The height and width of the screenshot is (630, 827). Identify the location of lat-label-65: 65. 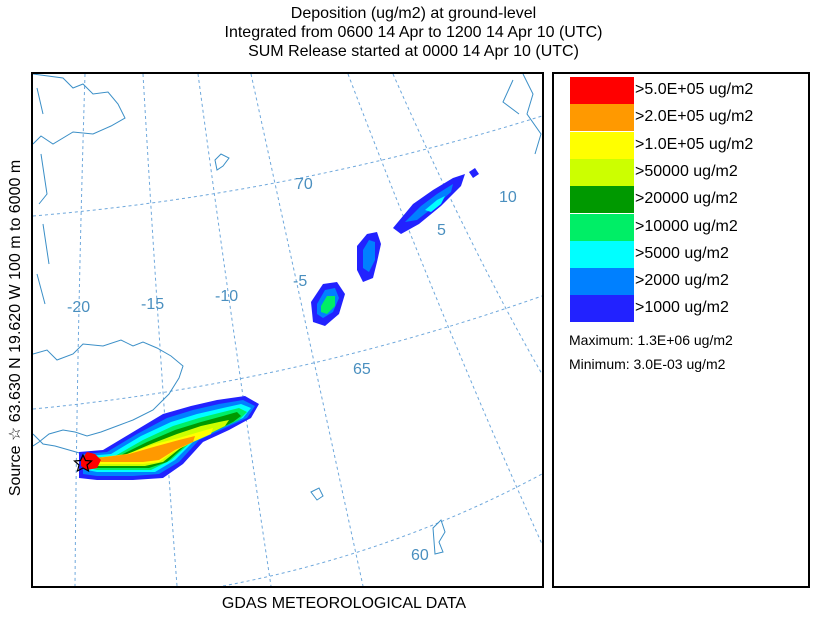
(362, 369).